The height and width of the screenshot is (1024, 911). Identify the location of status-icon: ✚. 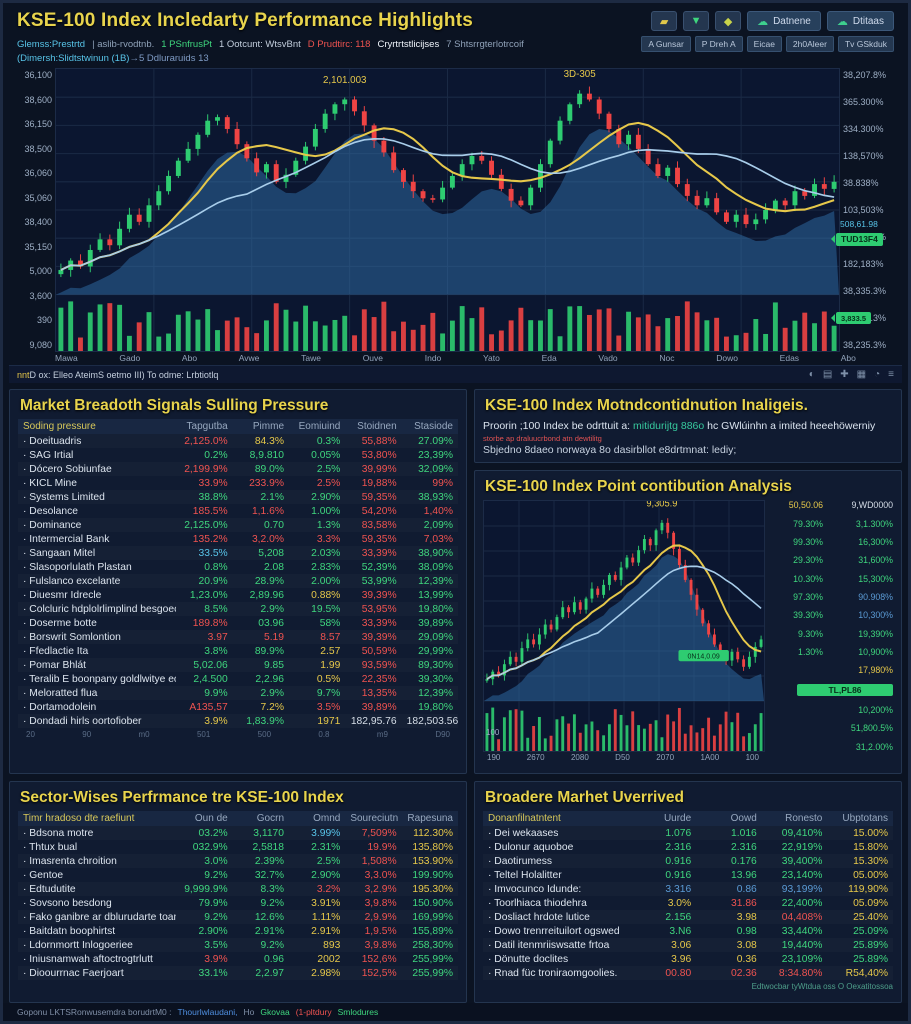
(844, 374).